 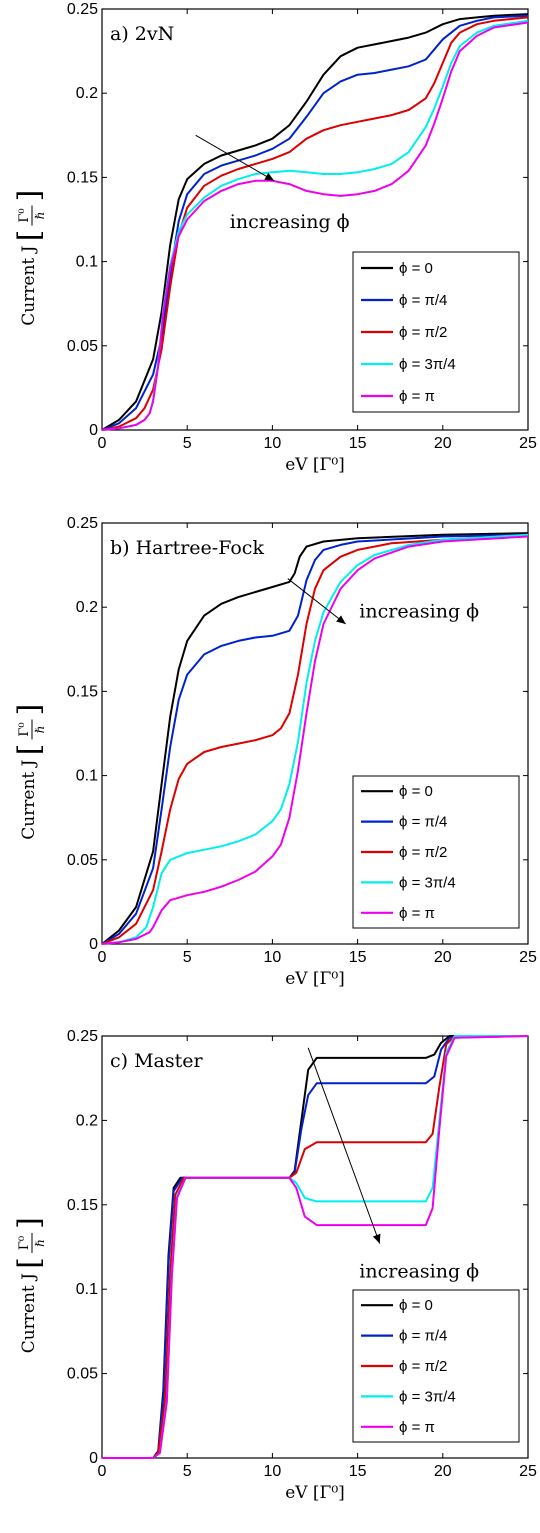 What do you see at coordinates (82, 9) in the screenshot?
I see `y-tick-label: 0.25` at bounding box center [82, 9].